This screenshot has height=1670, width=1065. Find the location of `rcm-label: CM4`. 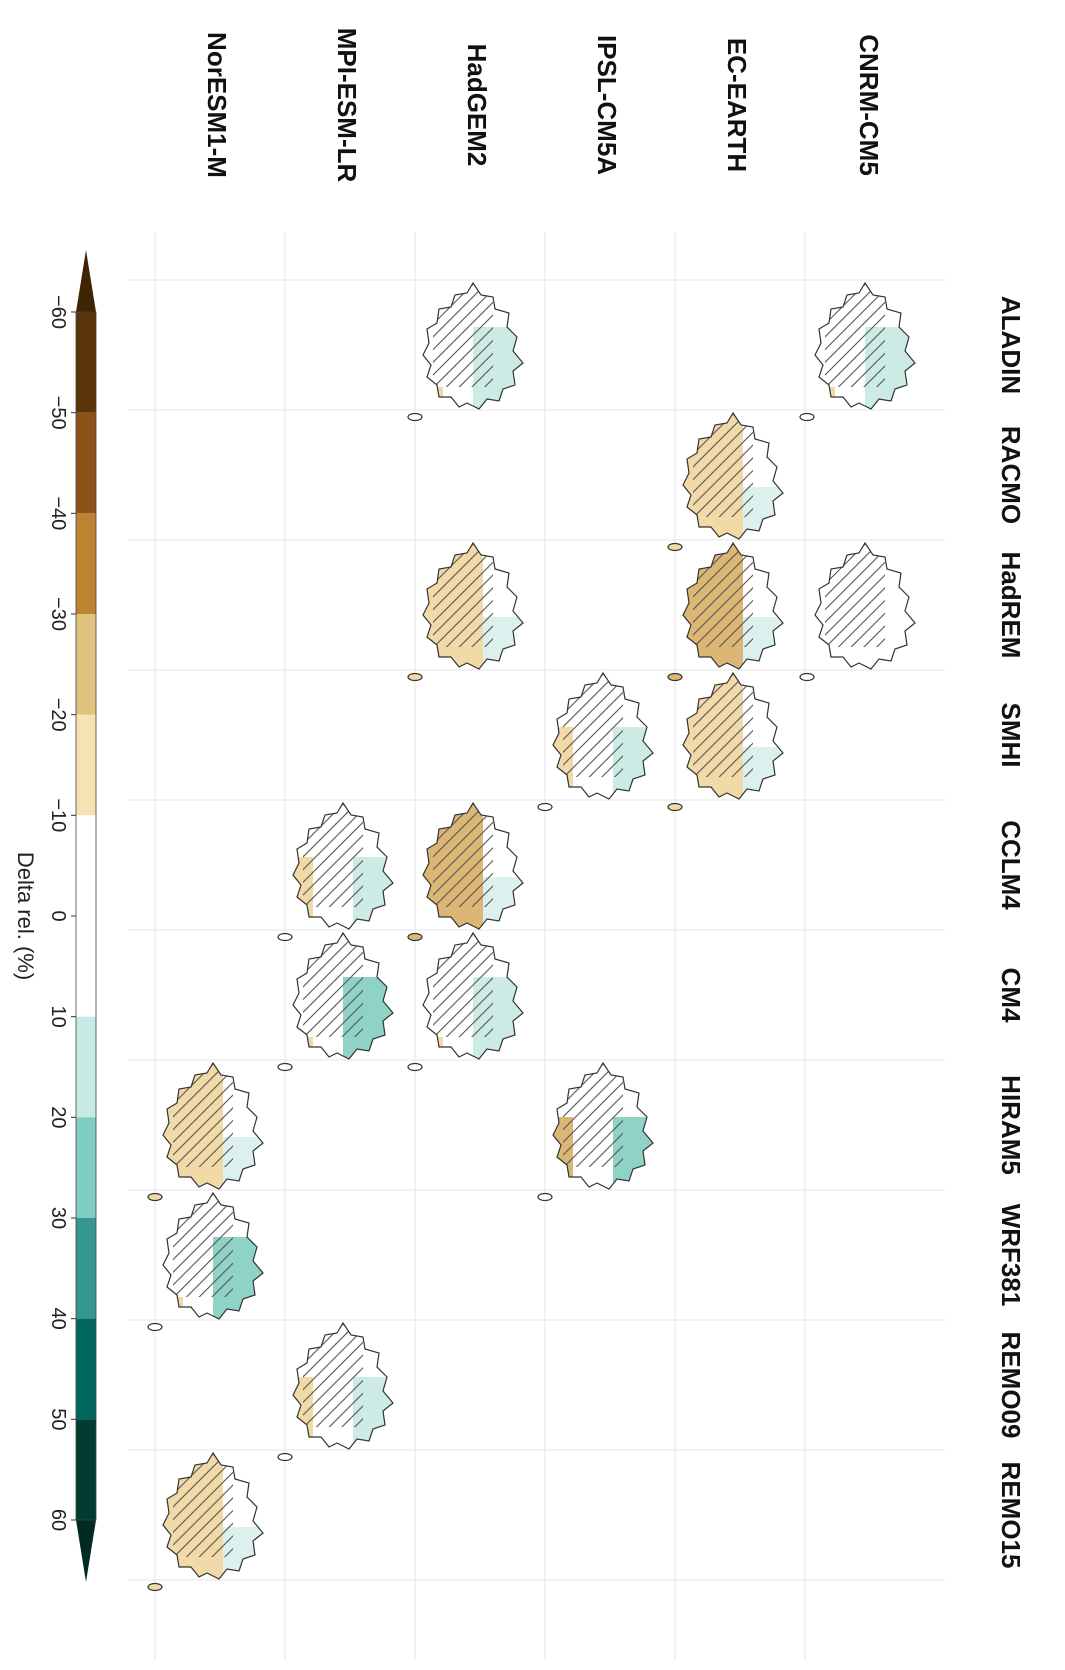

rcm-label: CM4 is located at coordinates (1011, 995).